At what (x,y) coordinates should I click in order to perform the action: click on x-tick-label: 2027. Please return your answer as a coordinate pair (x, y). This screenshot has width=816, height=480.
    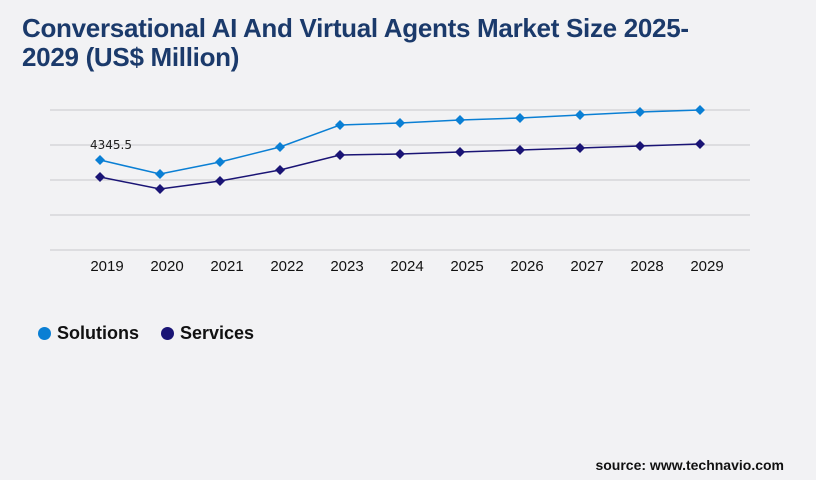
    Looking at the image, I should click on (586, 266).